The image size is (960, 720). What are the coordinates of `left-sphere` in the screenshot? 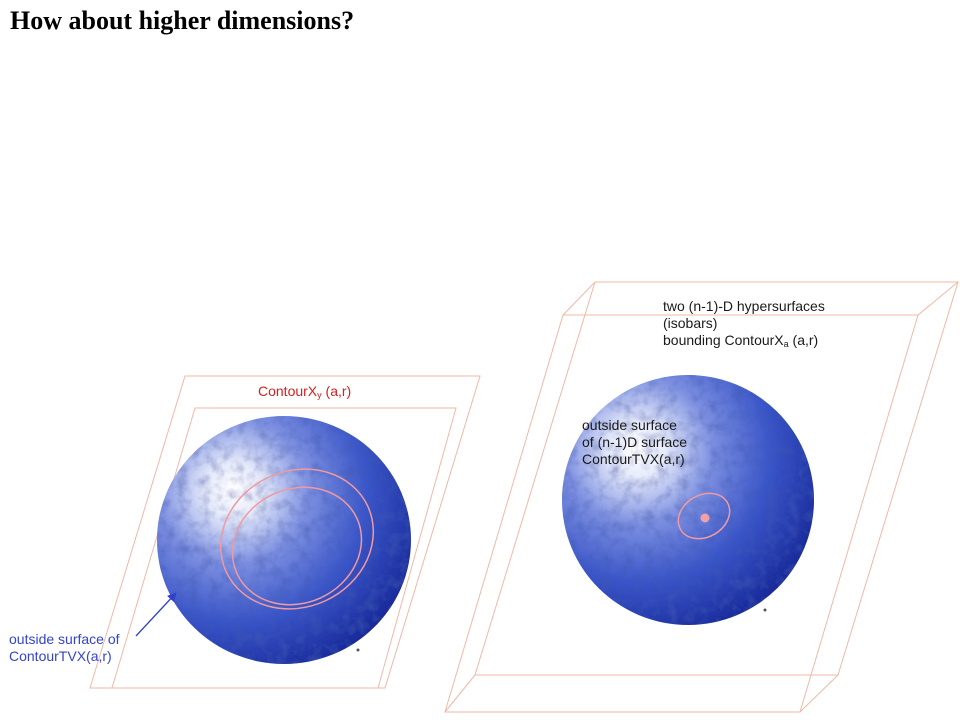 It's located at (284, 540).